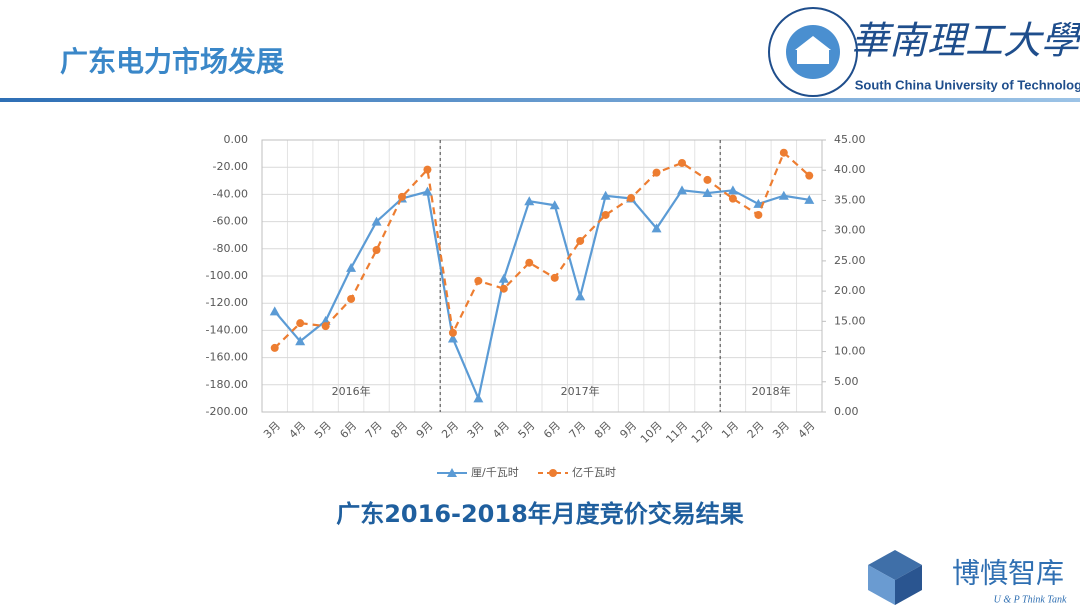 The height and width of the screenshot is (608, 1080). Describe the element at coordinates (230, 166) in the screenshot. I see `y-tick-label: -20.00` at that location.